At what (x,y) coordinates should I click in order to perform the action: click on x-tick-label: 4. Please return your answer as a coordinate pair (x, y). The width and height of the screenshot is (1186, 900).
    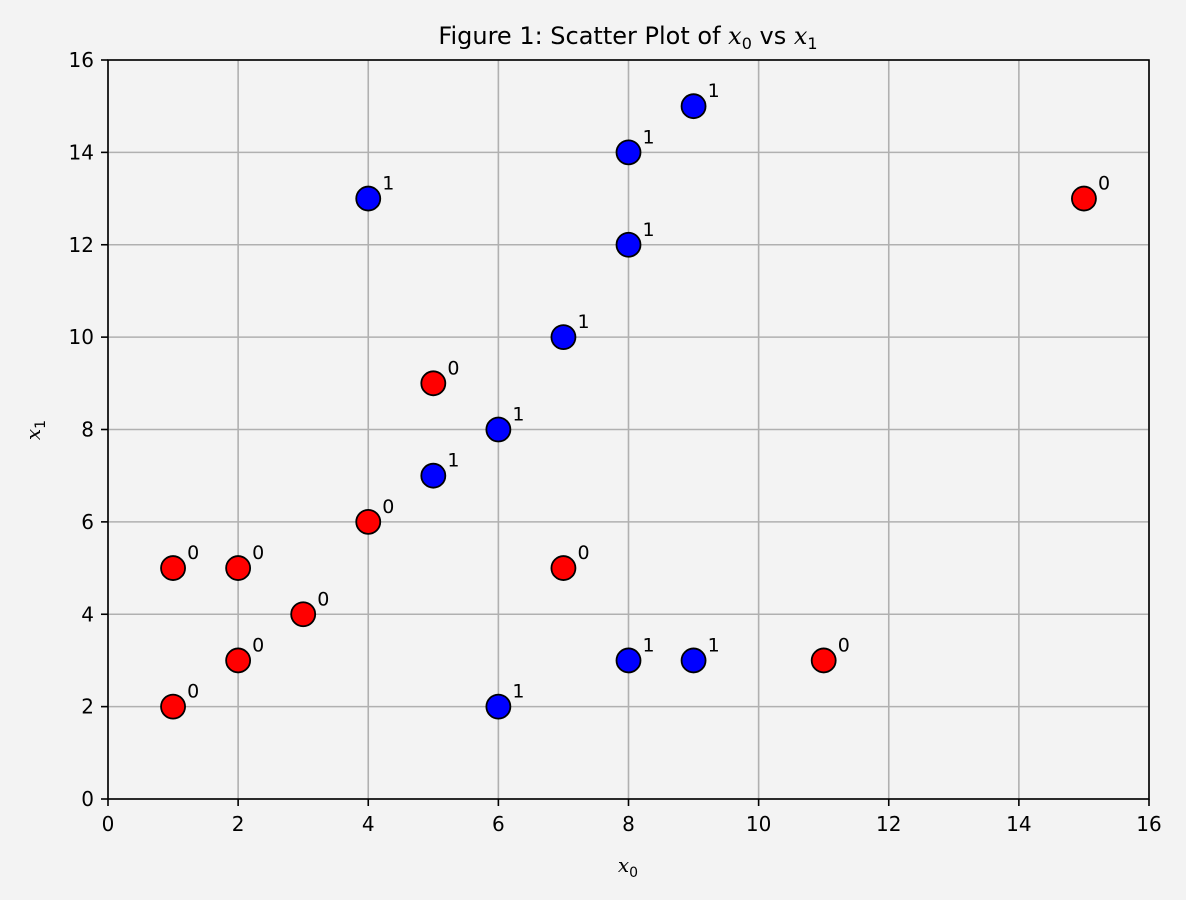
    Looking at the image, I should click on (368, 824).